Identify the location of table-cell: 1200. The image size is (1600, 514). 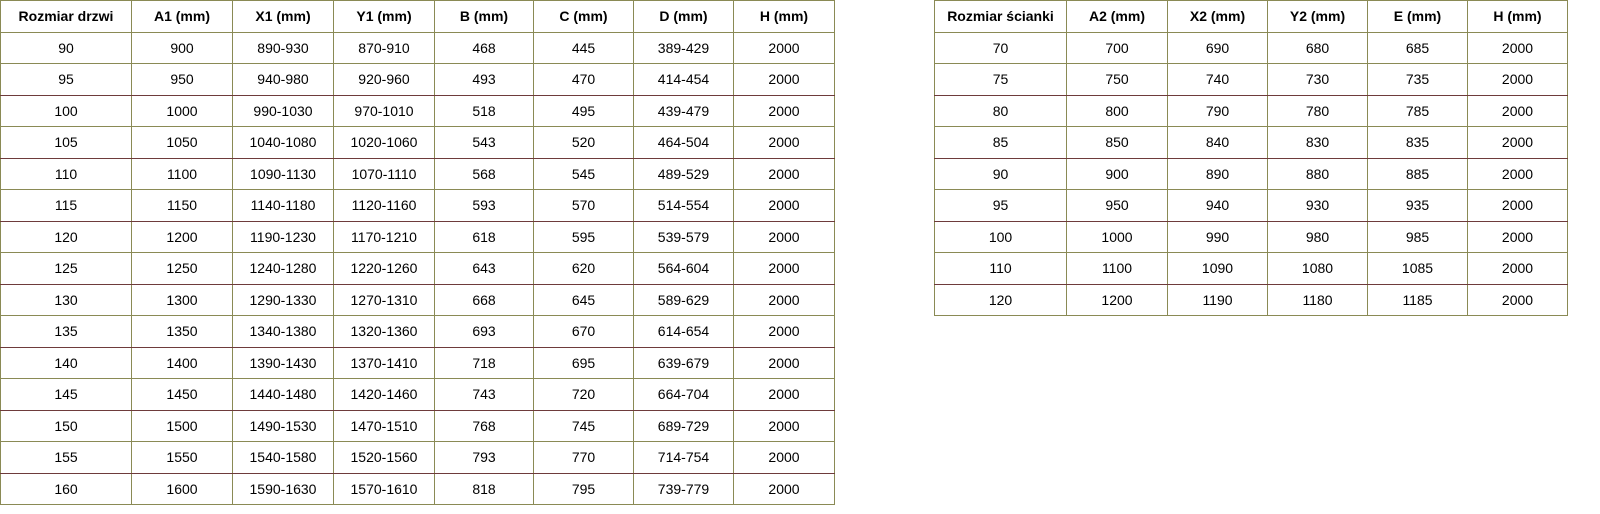
(1117, 299).